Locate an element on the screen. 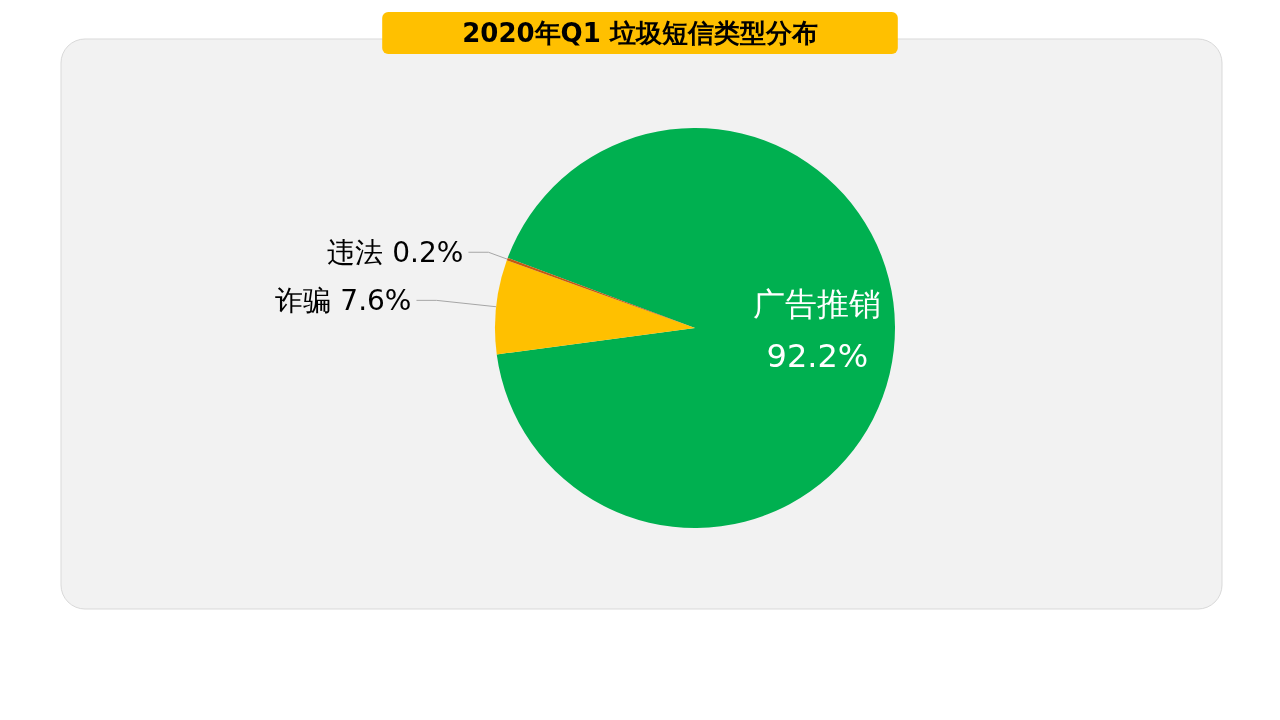  slice-label: 诈骗 7.6% is located at coordinates (343, 300).